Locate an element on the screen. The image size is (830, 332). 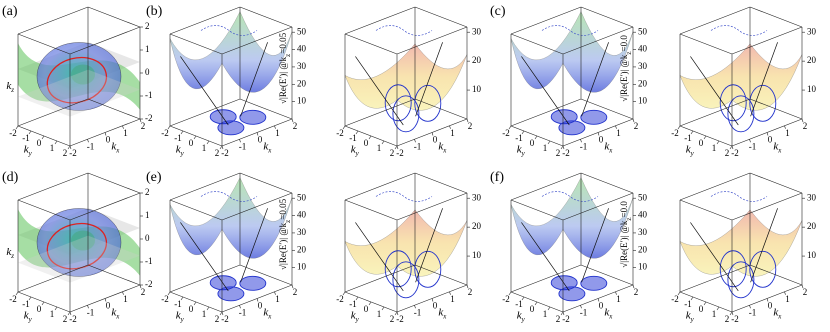
z-tick-label: -1 is located at coordinates (149, 261).